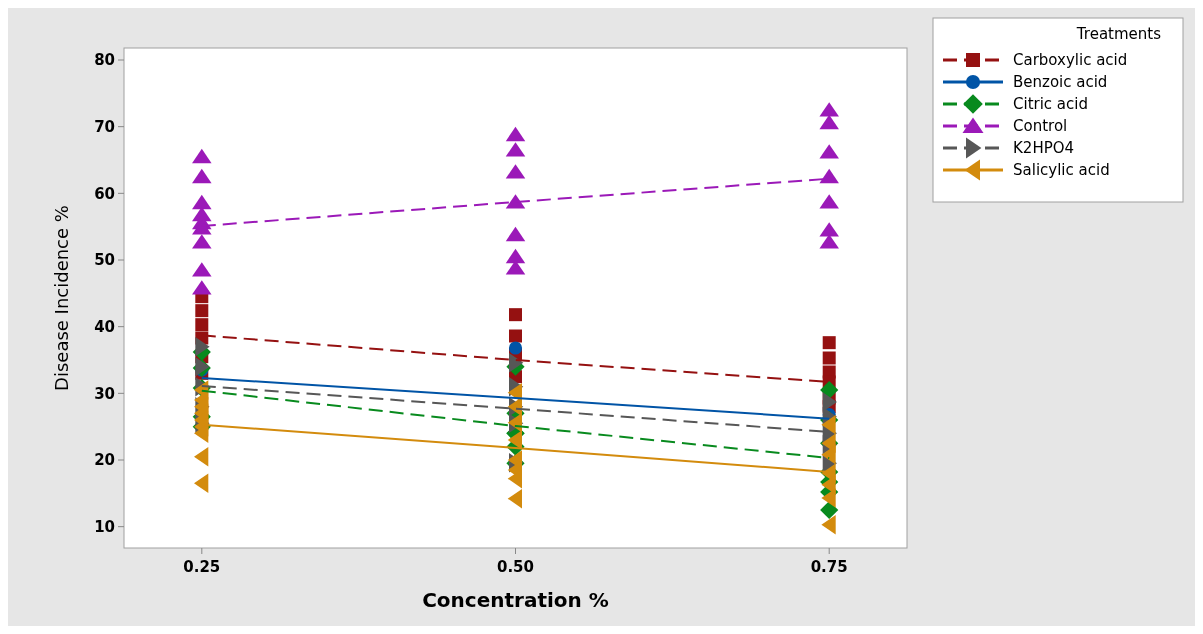  I want to click on x-tick-label: 0.50, so click(515, 567).